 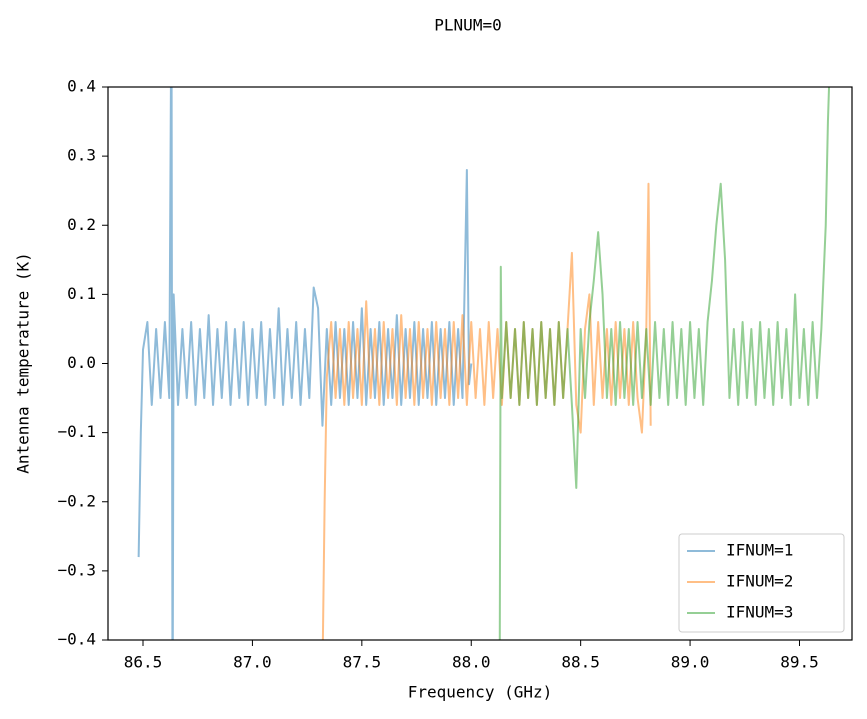 I want to click on chart-title: PLNUM=0, so click(x=467, y=25).